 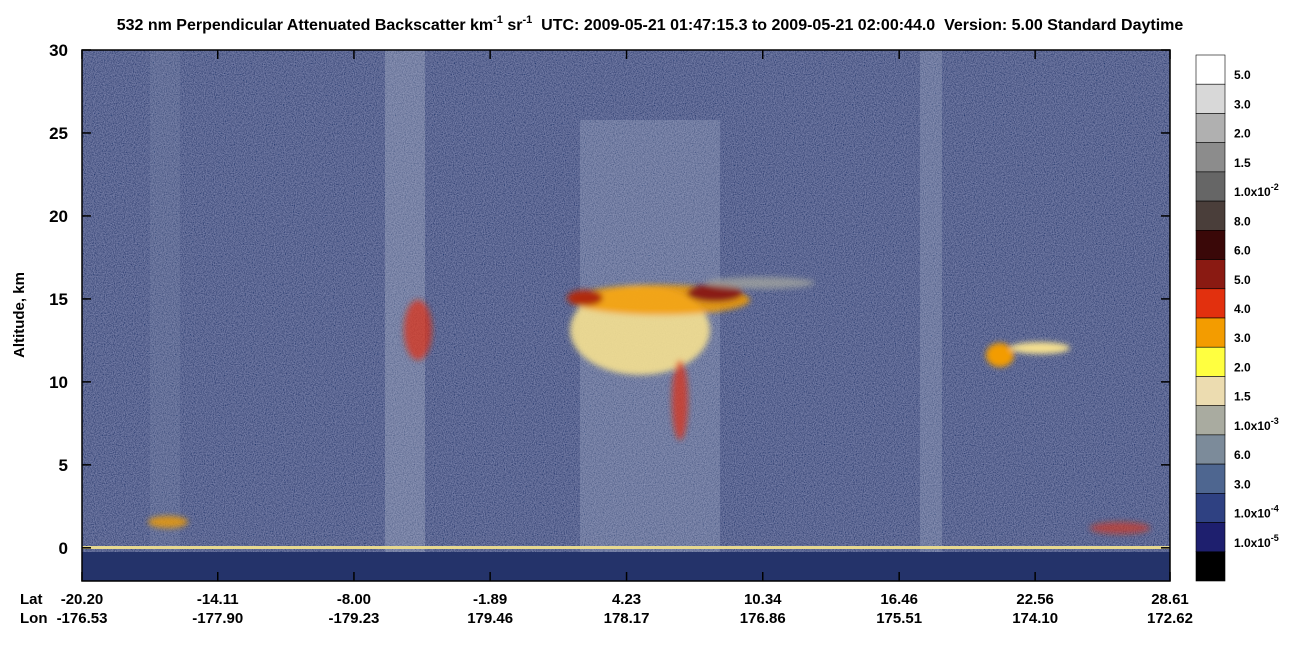 What do you see at coordinates (58, 299) in the screenshot?
I see `y-tick-label: 15` at bounding box center [58, 299].